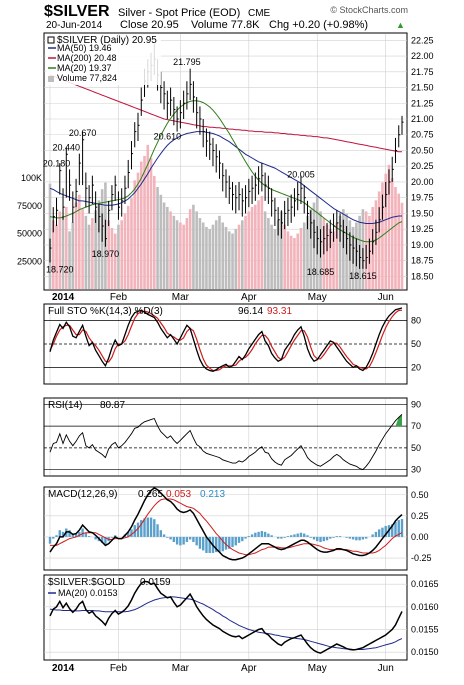 The image size is (464, 685). I want to click on rsi-line, so click(226, 442).